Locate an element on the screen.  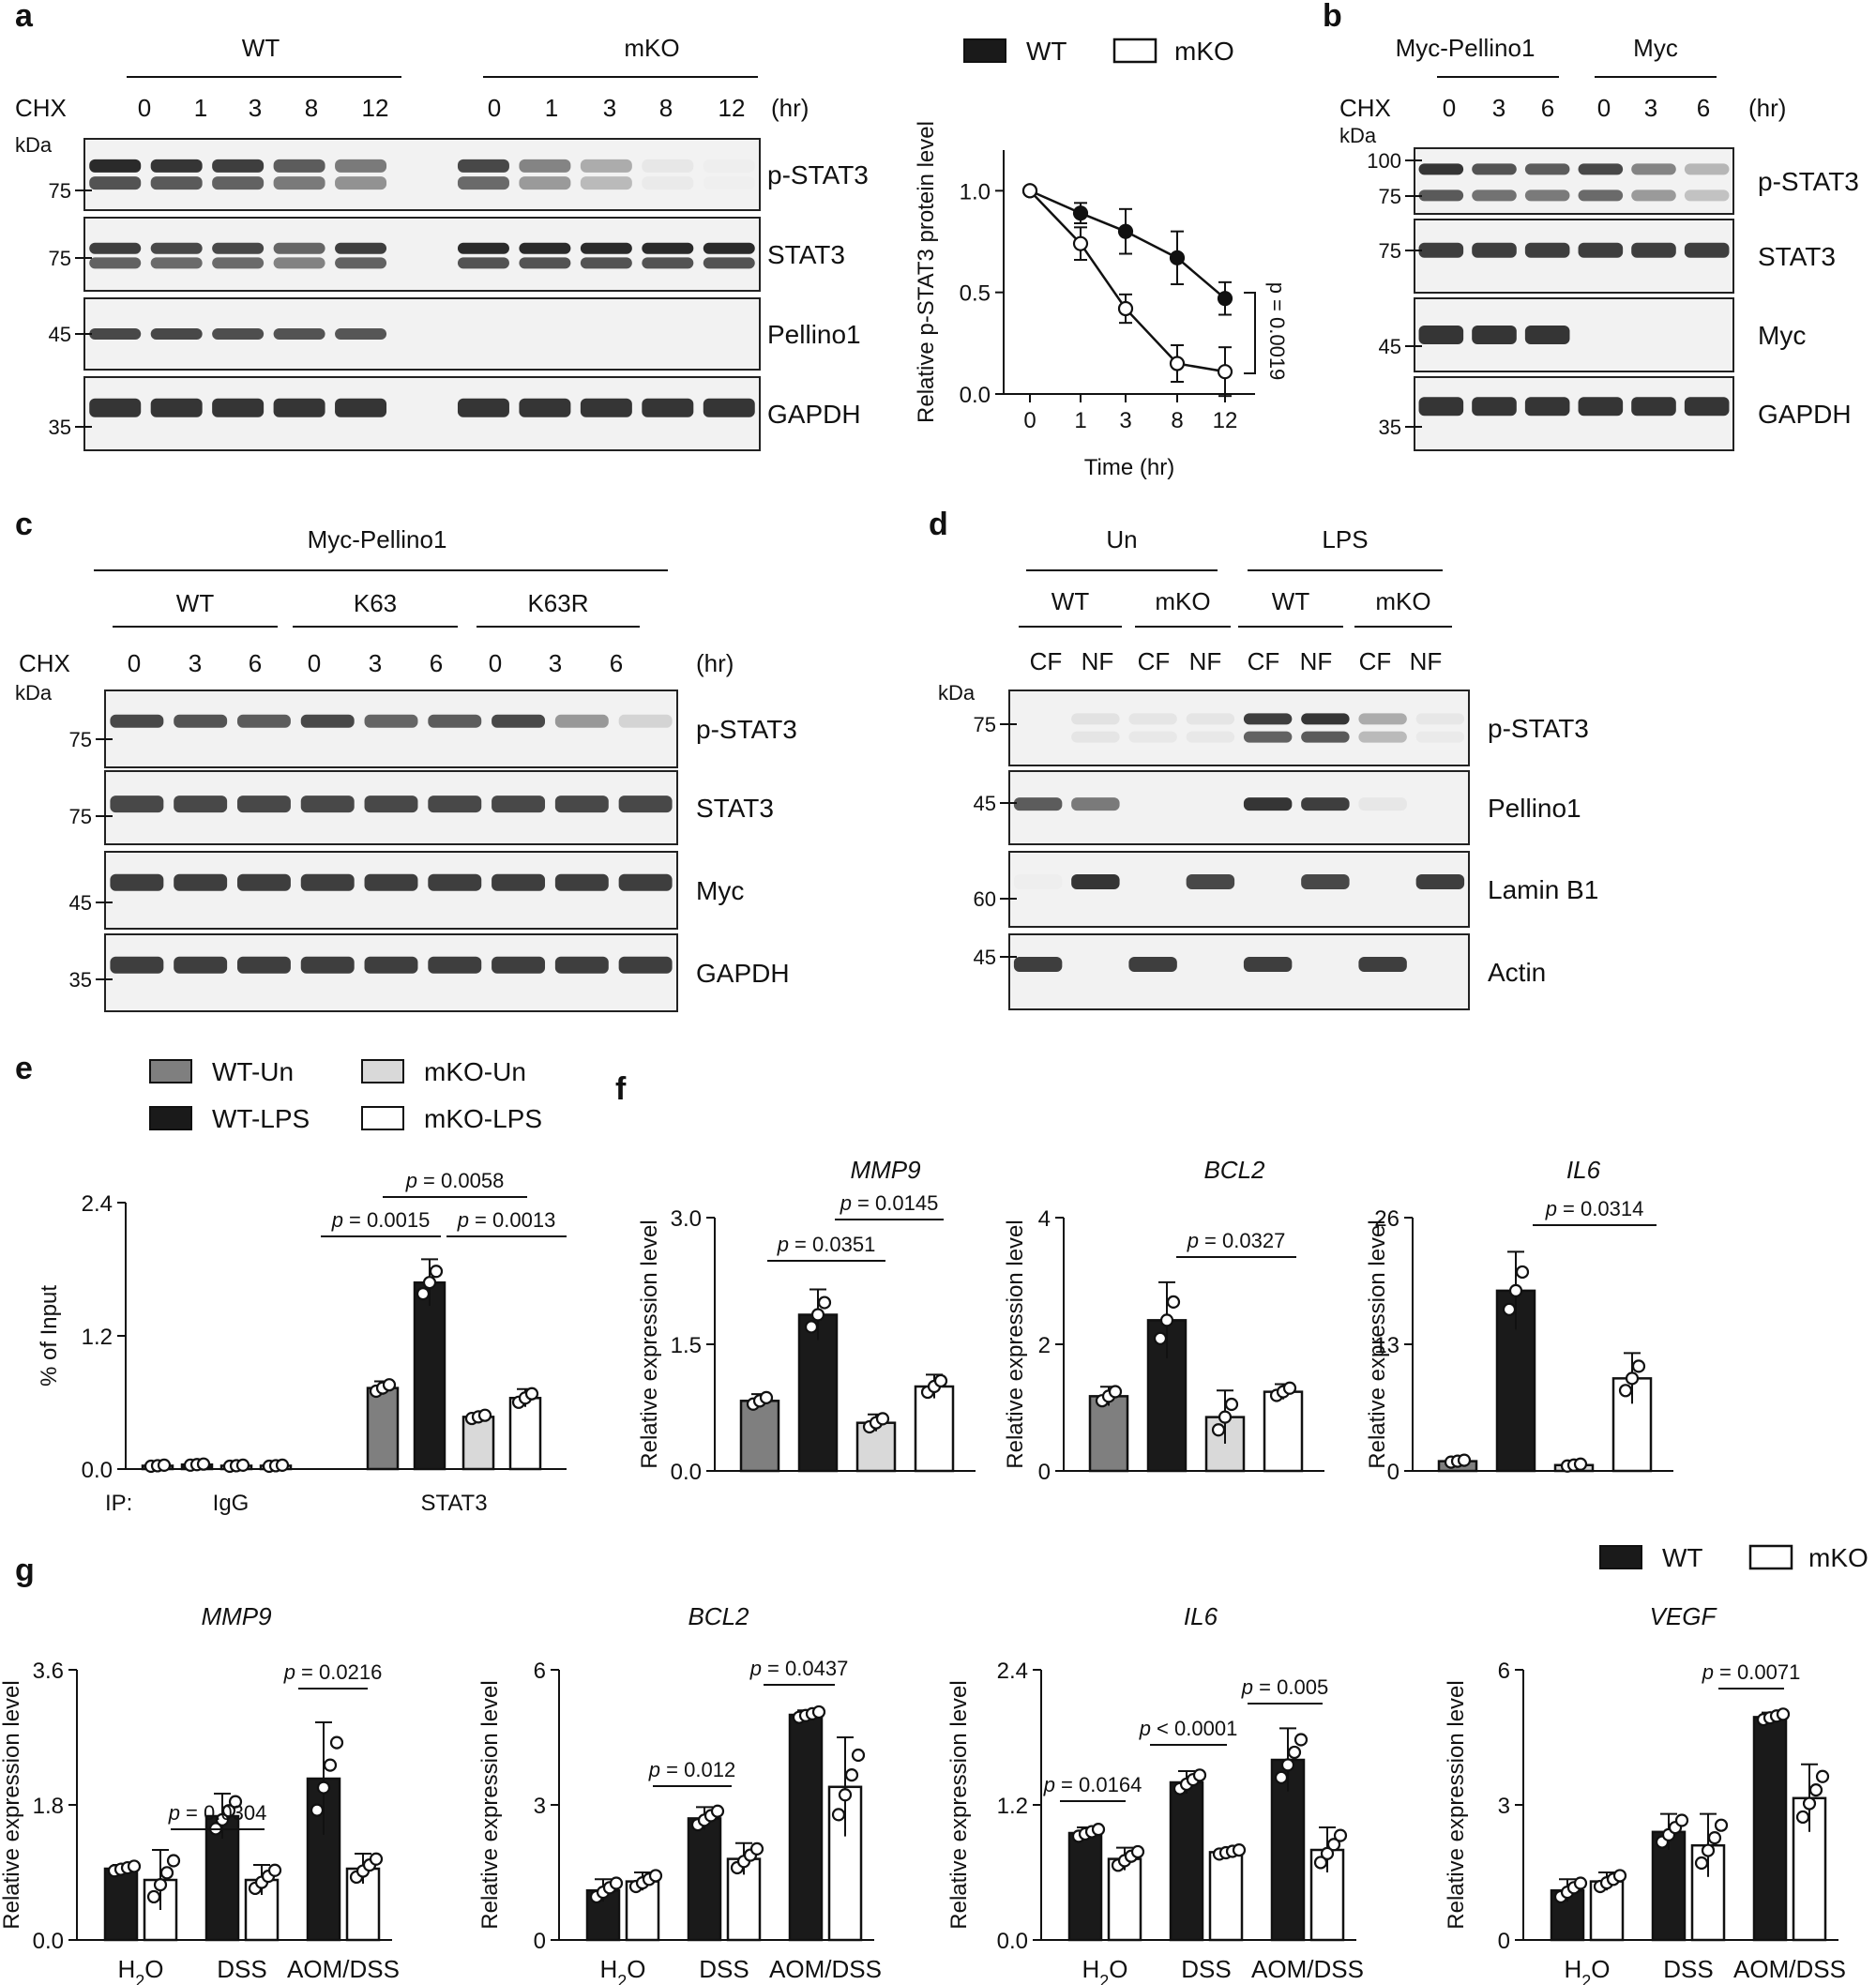
chart-f-title: BCL2 is located at coordinates (1234, 1170).